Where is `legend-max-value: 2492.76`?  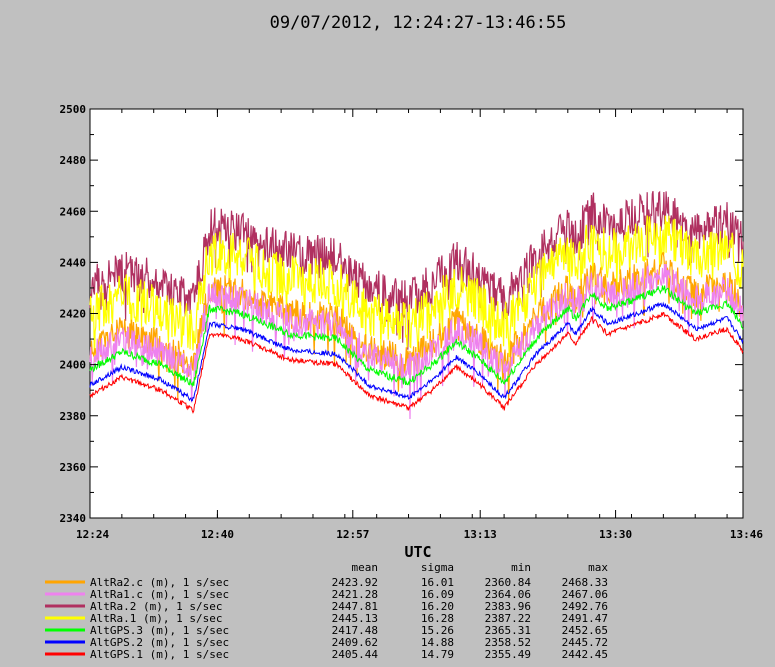 legend-max-value: 2492.76 is located at coordinates (585, 606).